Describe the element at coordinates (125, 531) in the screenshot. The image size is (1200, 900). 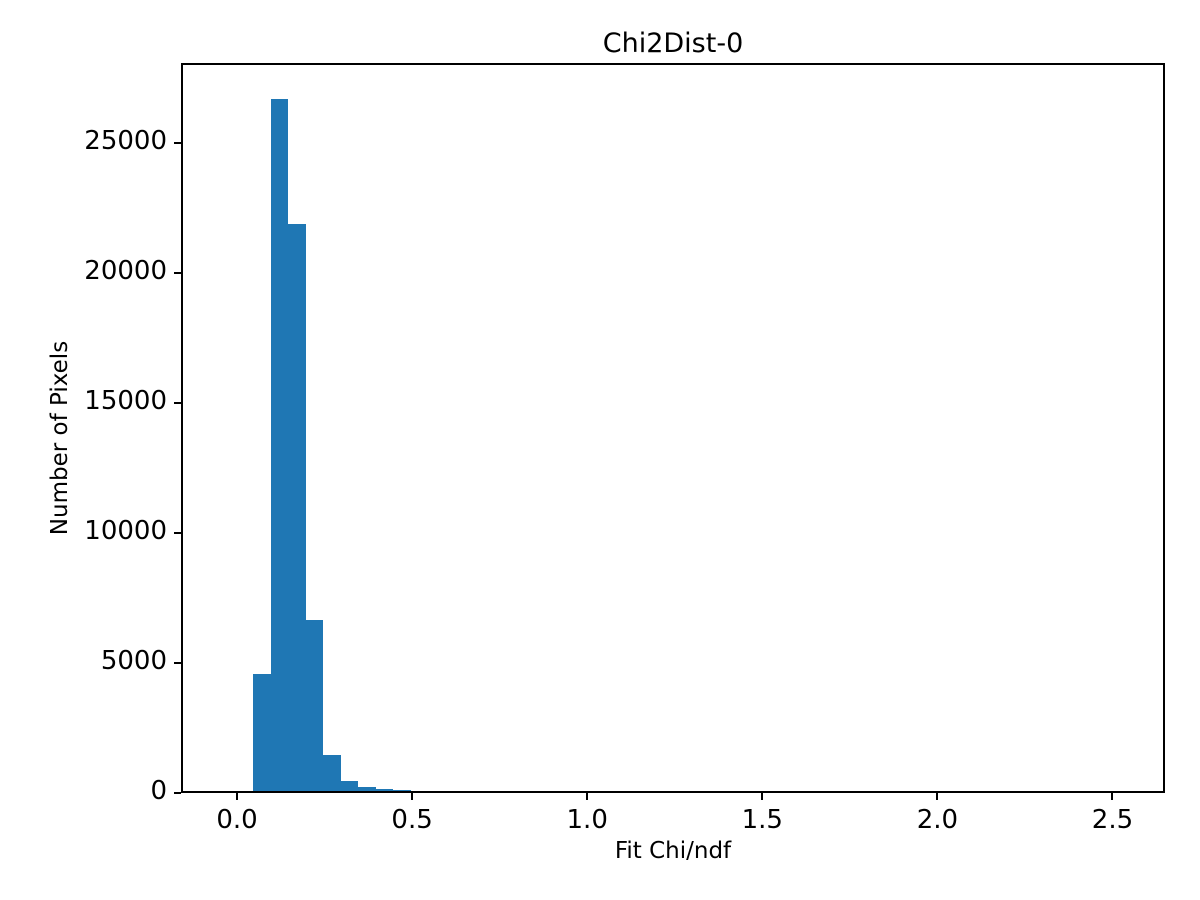
I see `y-tick-label: 10000` at that location.